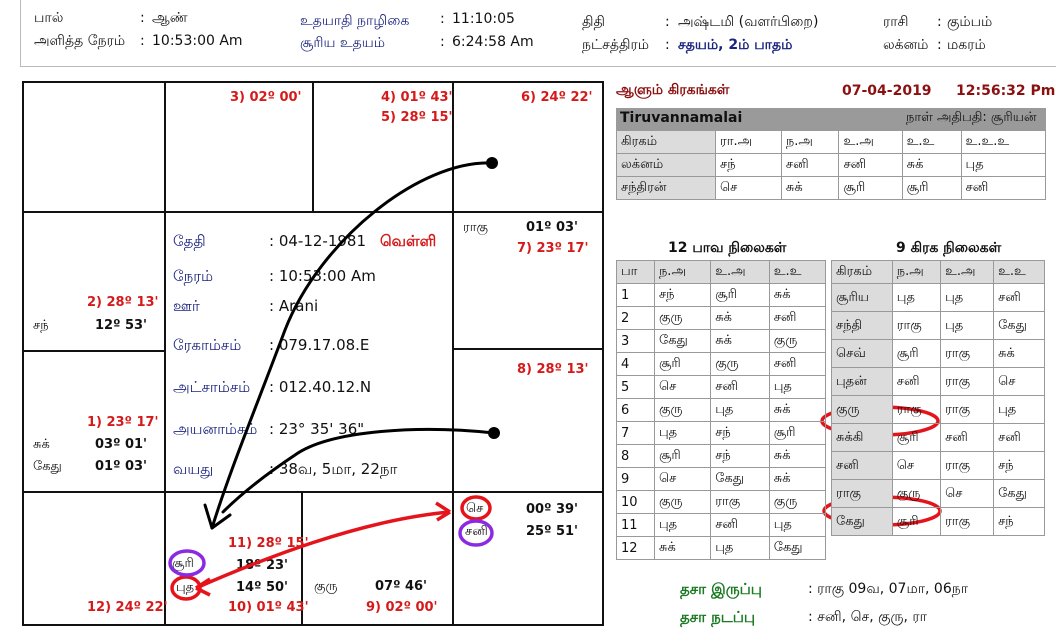  Describe the element at coordinates (797, 548) in the screenshot. I see `bhava-cell: கேது` at that location.